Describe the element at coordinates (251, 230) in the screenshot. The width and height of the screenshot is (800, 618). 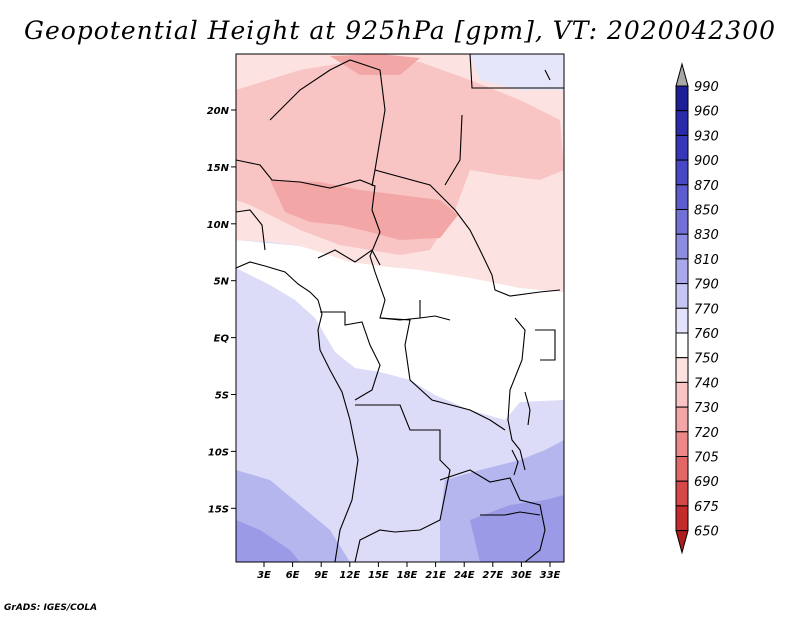
I see `border-coast-wa` at that location.